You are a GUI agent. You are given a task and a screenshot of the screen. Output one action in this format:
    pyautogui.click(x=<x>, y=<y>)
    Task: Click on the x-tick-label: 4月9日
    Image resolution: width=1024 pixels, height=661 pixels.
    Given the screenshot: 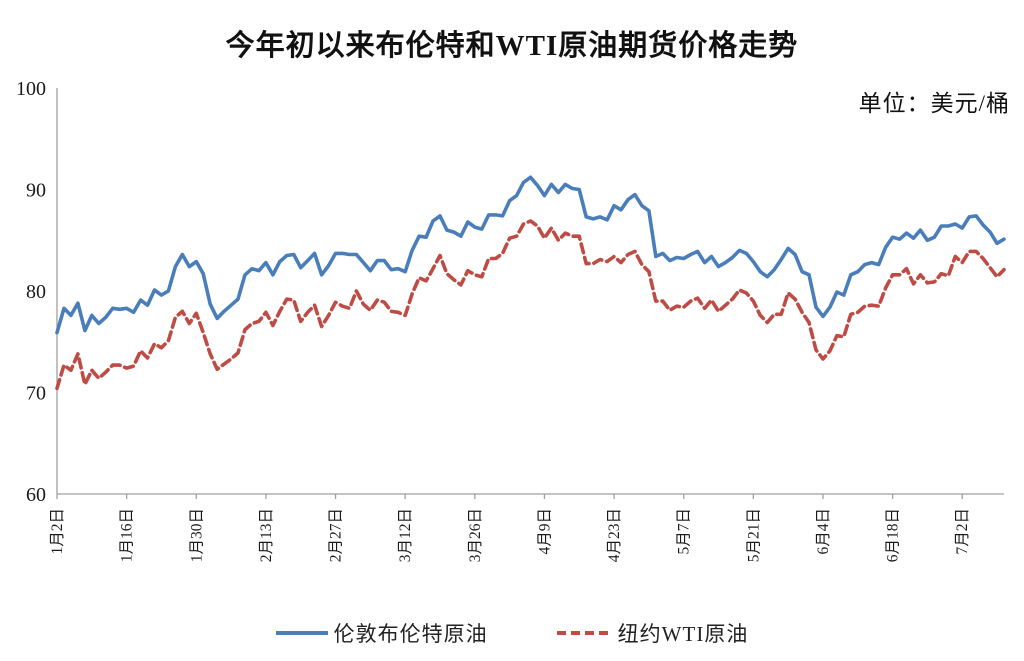 What is the action you would take?
    pyautogui.click(x=544, y=531)
    